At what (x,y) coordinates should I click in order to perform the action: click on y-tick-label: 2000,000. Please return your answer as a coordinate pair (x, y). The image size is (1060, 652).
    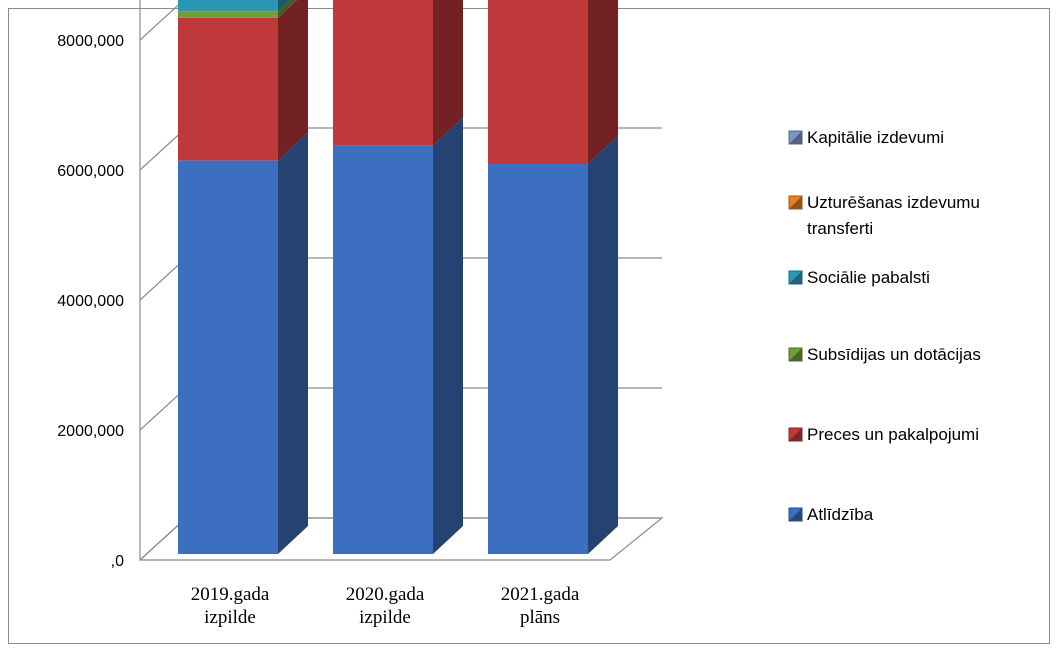
    Looking at the image, I should click on (90, 431).